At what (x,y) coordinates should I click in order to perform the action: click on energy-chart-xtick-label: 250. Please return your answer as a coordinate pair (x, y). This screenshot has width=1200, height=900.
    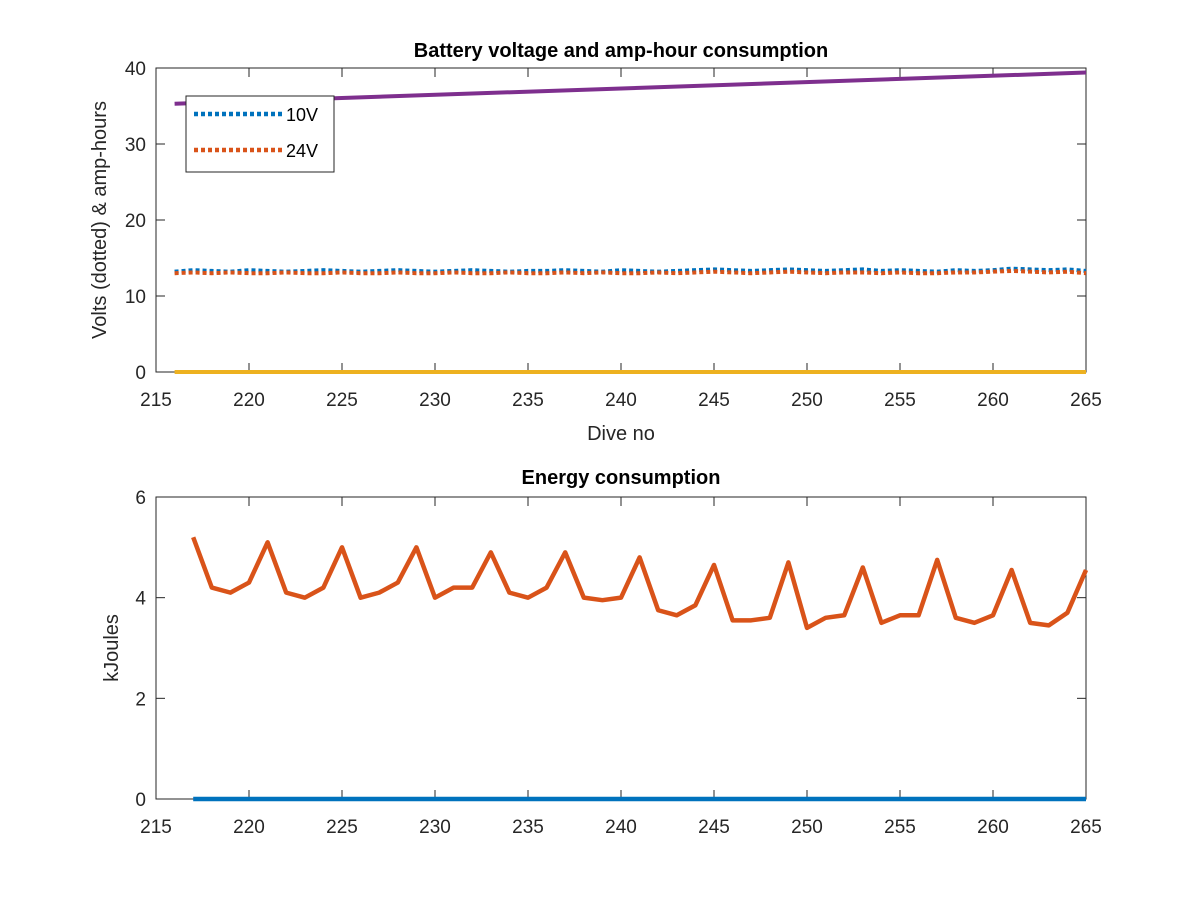
    Looking at the image, I should click on (807, 827).